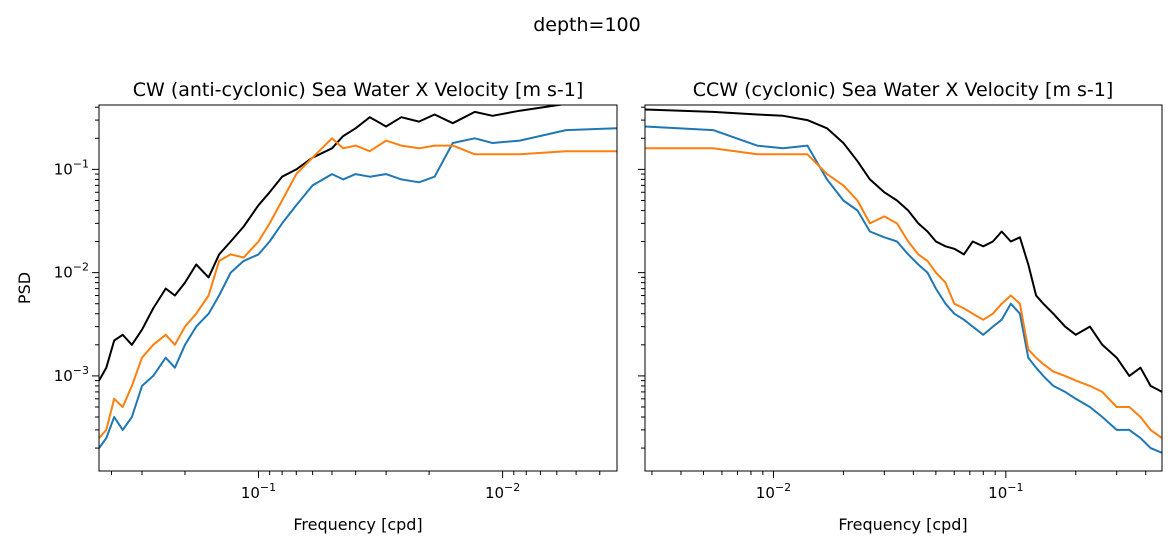 Image resolution: width=1176 pixels, height=547 pixels. Describe the element at coordinates (357, 524) in the screenshot. I see `cw-x-axis-label: Frequency [cpd]` at that location.